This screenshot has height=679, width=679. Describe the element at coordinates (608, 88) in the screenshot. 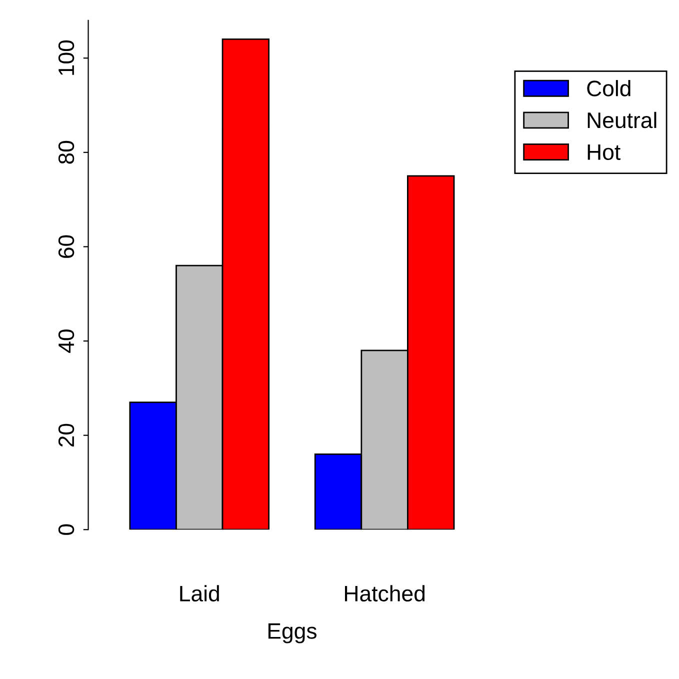

I see `legend-label: Cold` at that location.